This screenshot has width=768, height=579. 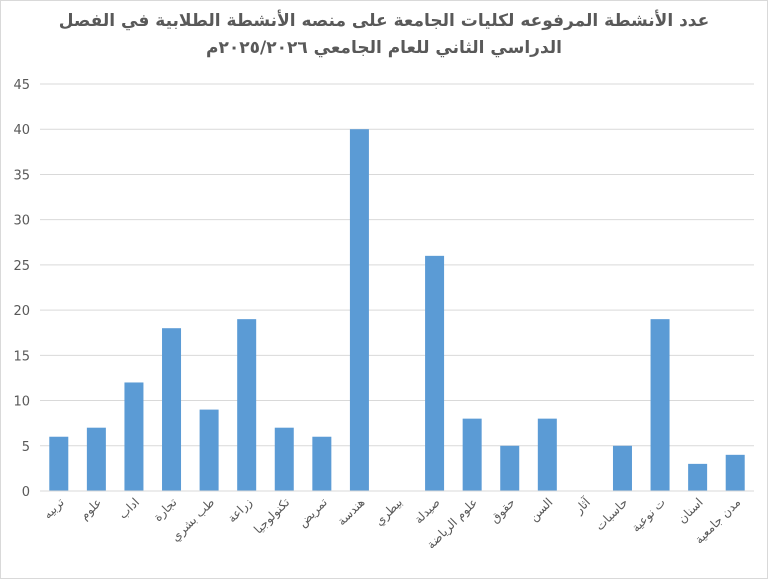 What do you see at coordinates (502, 510) in the screenshot?
I see `x-tick-label: حقوق` at bounding box center [502, 510].